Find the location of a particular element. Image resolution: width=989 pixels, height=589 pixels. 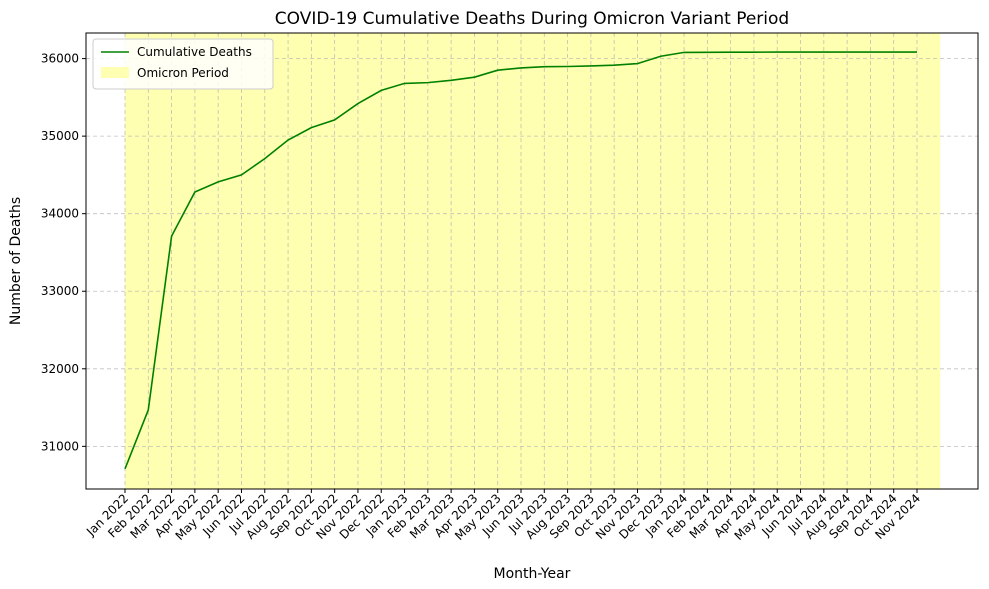

y-tick-label: 34000 is located at coordinates (60, 214).